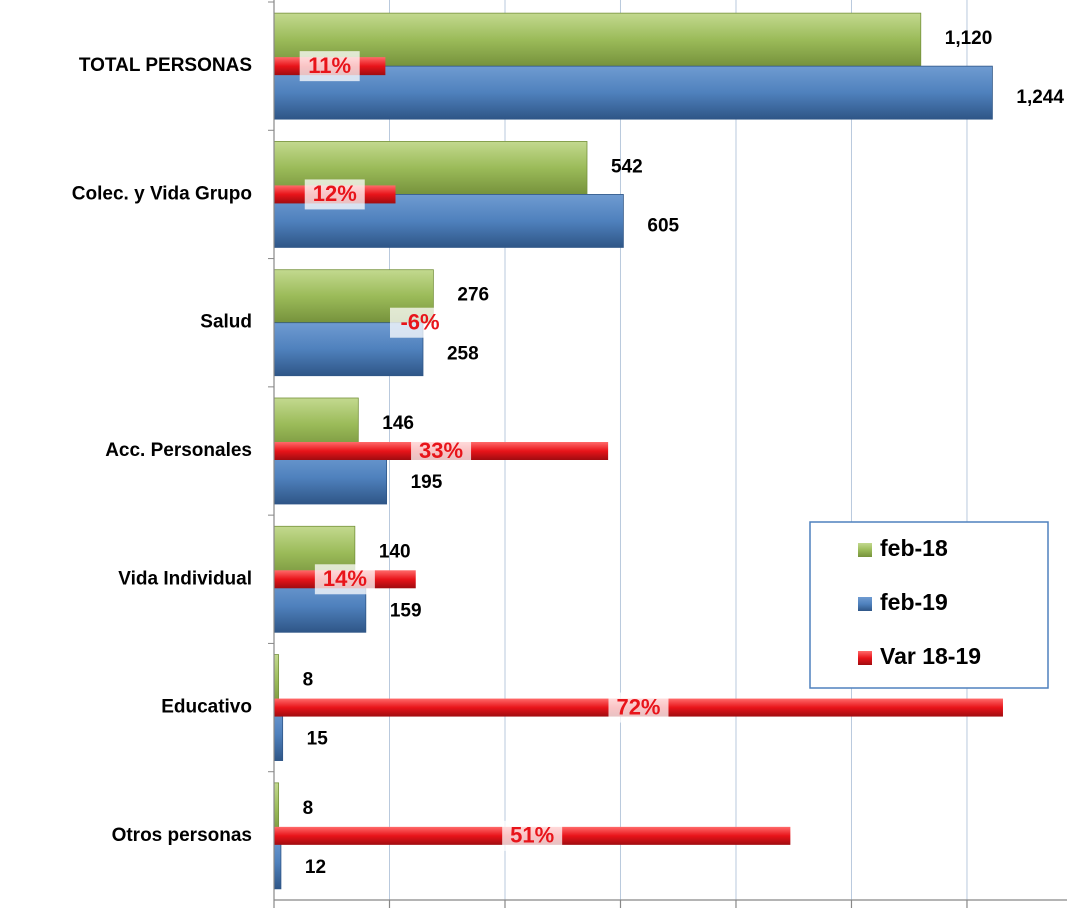 The height and width of the screenshot is (911, 1067). What do you see at coordinates (395, 551) in the screenshot?
I see `value-label: 140` at bounding box center [395, 551].